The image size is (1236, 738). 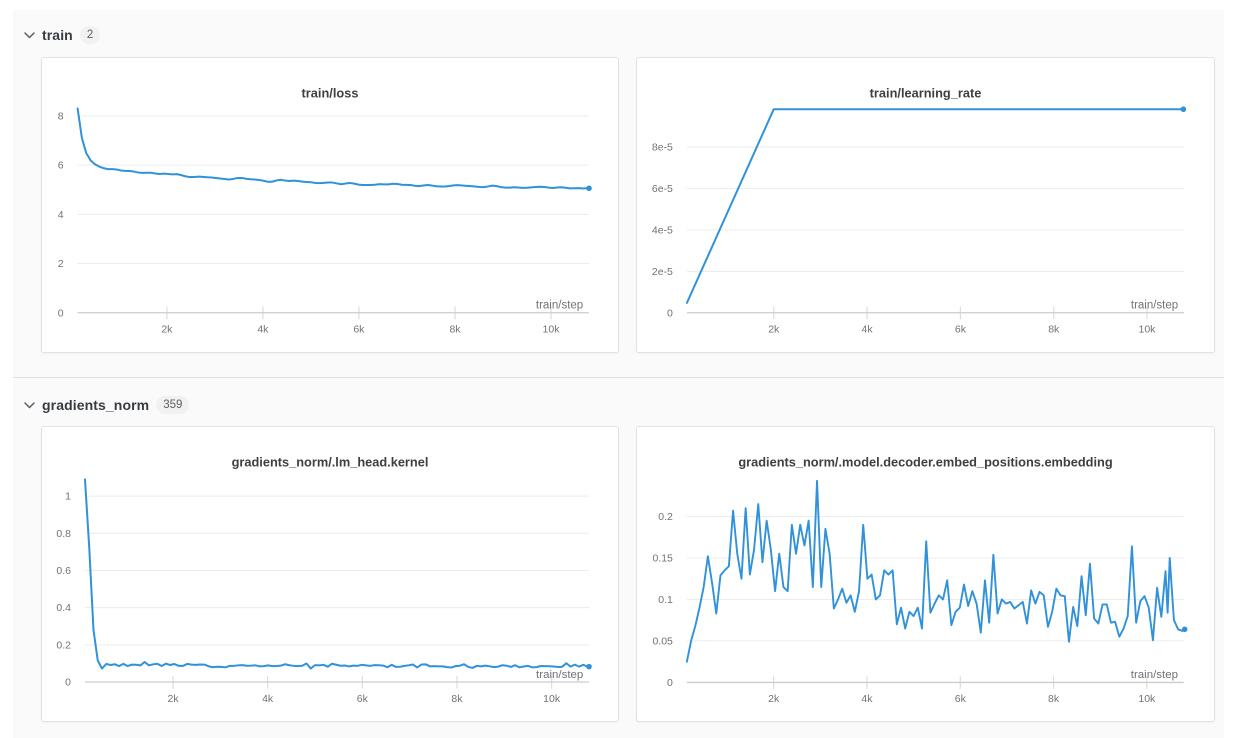 What do you see at coordinates (662, 272) in the screenshot?
I see `svg-text: 2e-5` at bounding box center [662, 272].